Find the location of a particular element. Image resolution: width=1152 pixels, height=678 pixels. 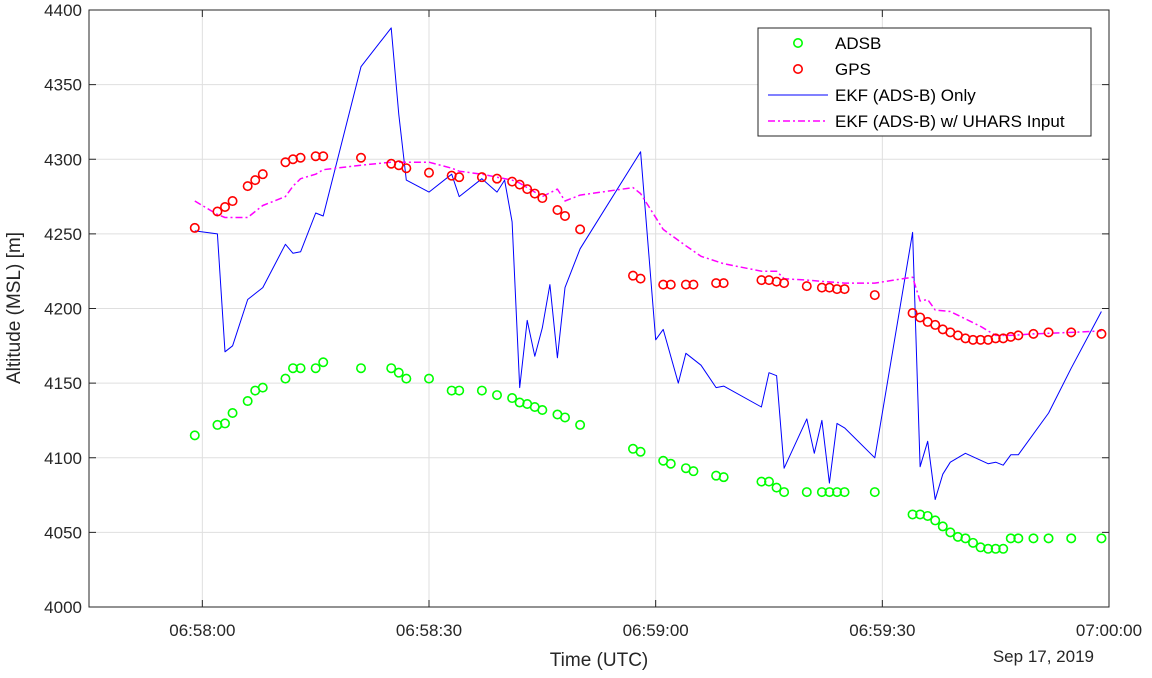

y-tick-label: 4250 is located at coordinates (63, 234).